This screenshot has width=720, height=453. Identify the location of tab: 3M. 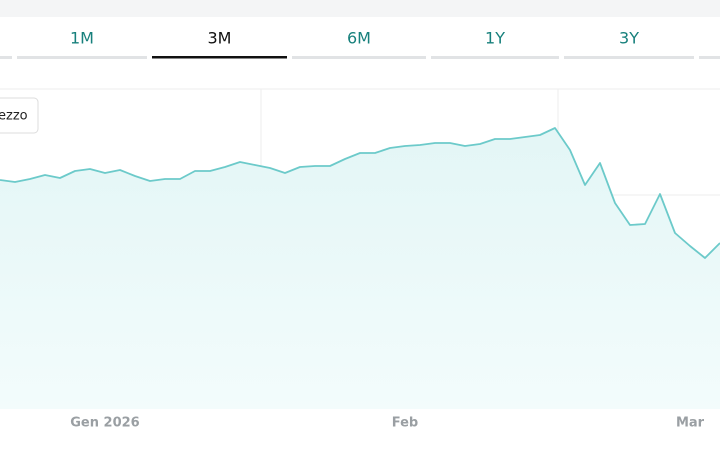
(220, 38).